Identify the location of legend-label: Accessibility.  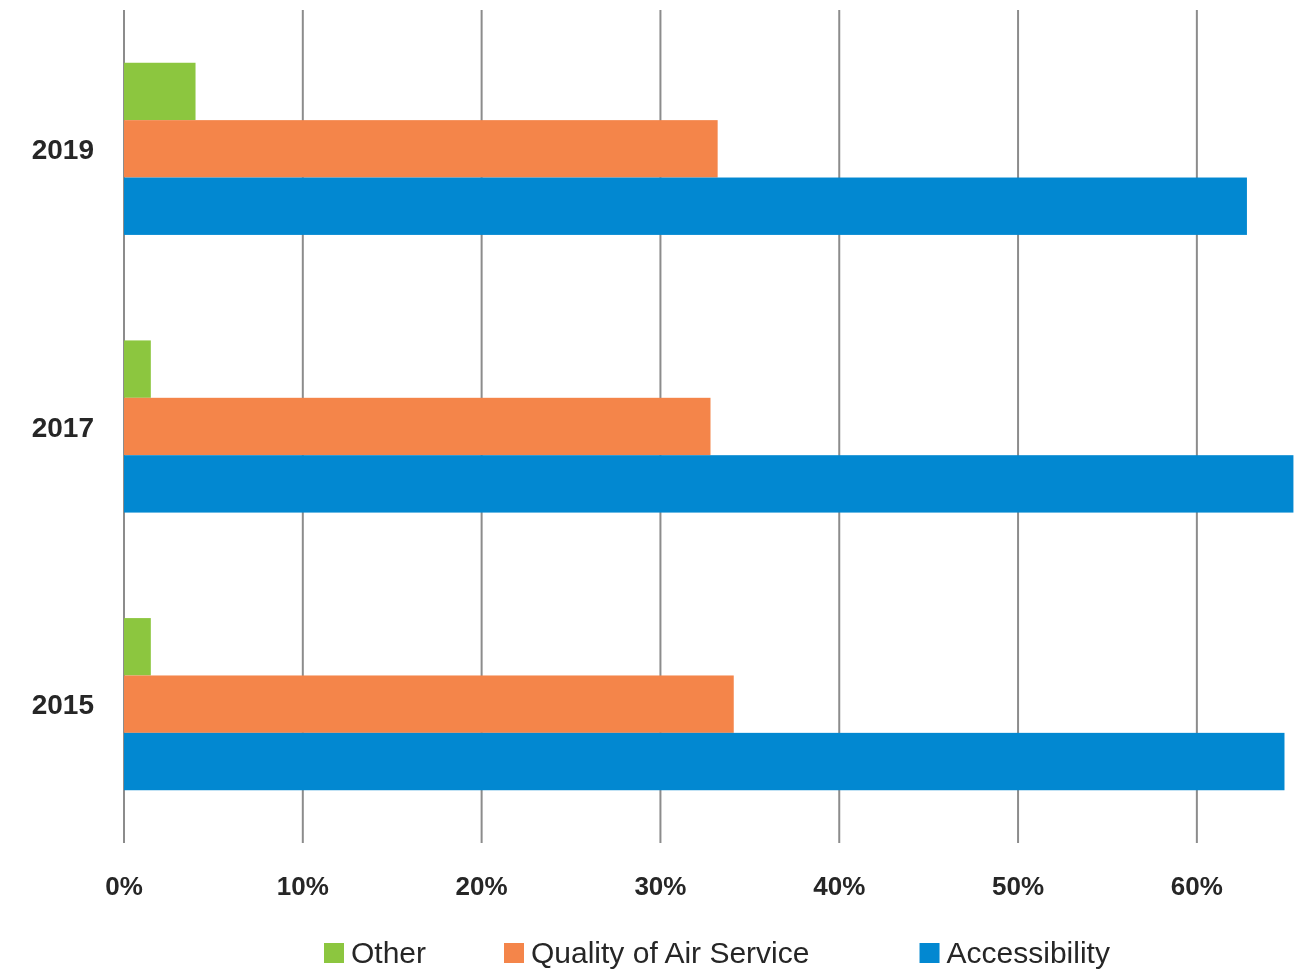
(1028, 952).